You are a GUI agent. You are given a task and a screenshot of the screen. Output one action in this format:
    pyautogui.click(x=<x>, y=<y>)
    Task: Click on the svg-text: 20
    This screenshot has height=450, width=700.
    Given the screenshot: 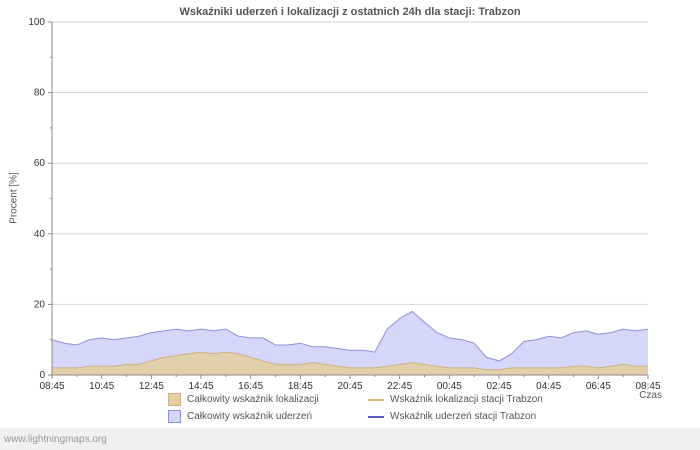 What is the action you would take?
    pyautogui.click(x=40, y=304)
    